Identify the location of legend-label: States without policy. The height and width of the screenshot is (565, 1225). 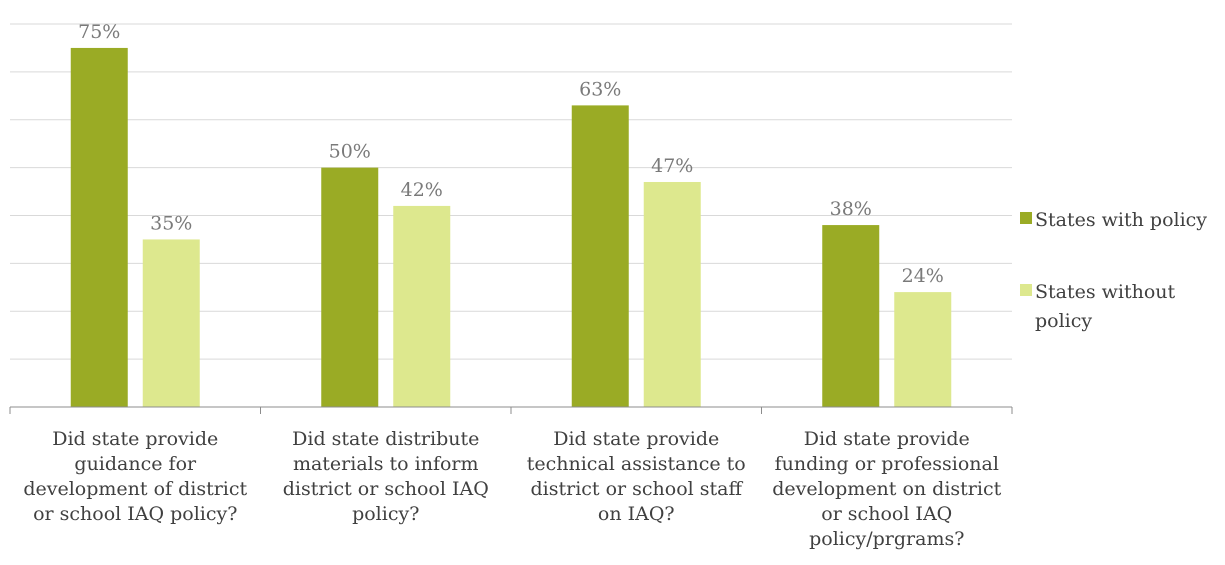
(1105, 306).